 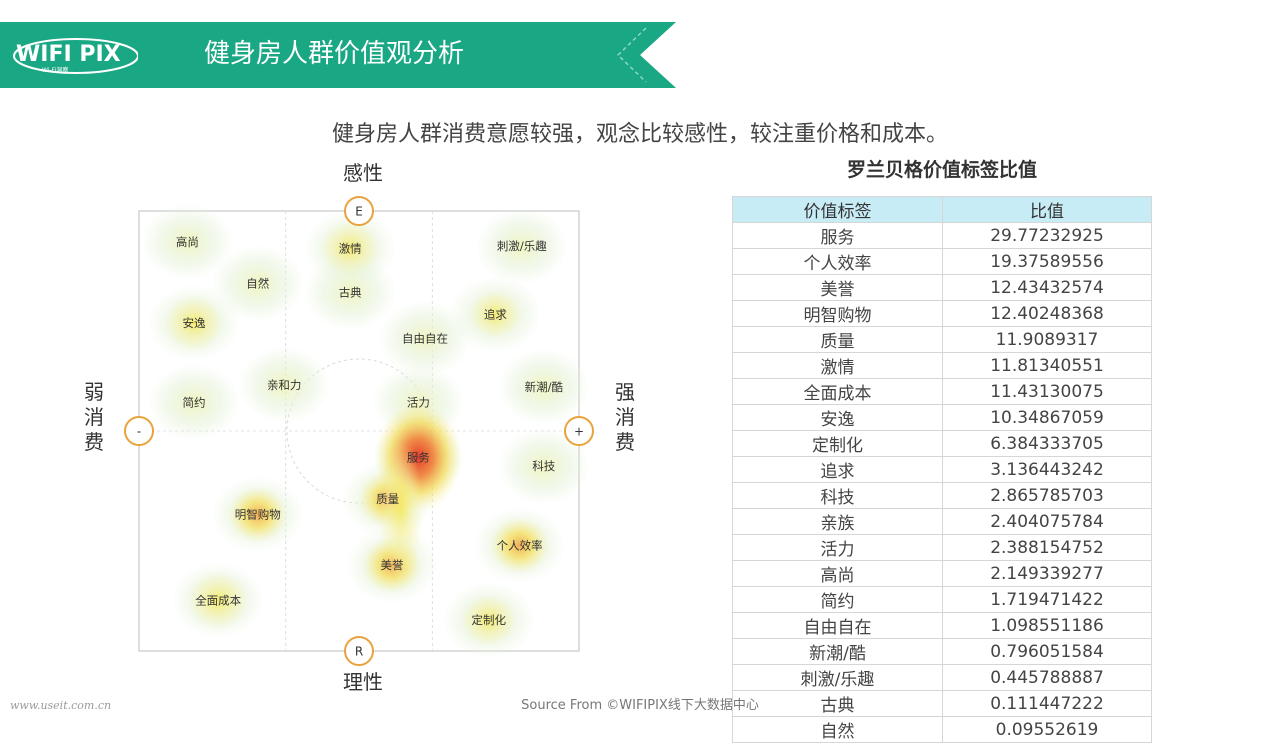 I want to click on table-row: 追求 3.136443242, so click(x=942, y=469).